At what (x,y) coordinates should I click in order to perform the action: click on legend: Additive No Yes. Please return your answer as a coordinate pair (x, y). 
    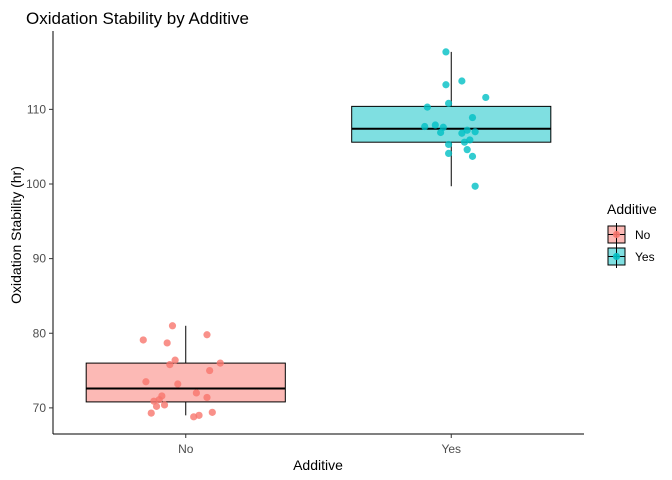
    Looking at the image, I should click on (632, 234).